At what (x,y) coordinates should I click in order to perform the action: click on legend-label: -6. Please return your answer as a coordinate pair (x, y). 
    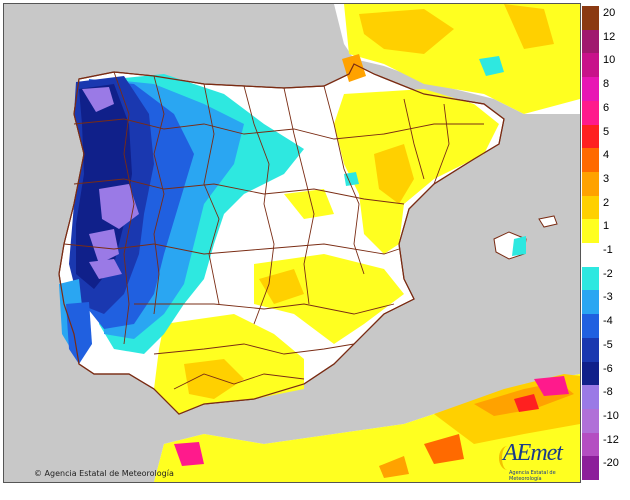
    Looking at the image, I should click on (608, 368).